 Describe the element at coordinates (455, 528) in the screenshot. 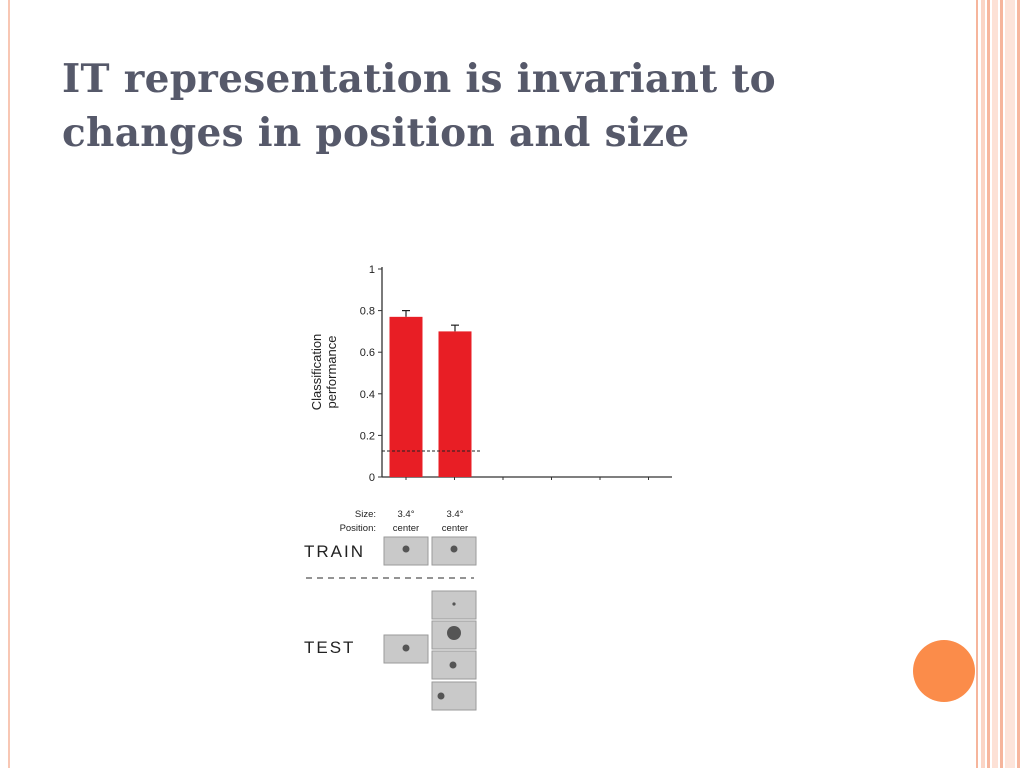

I see `condition-2-position: center` at that location.